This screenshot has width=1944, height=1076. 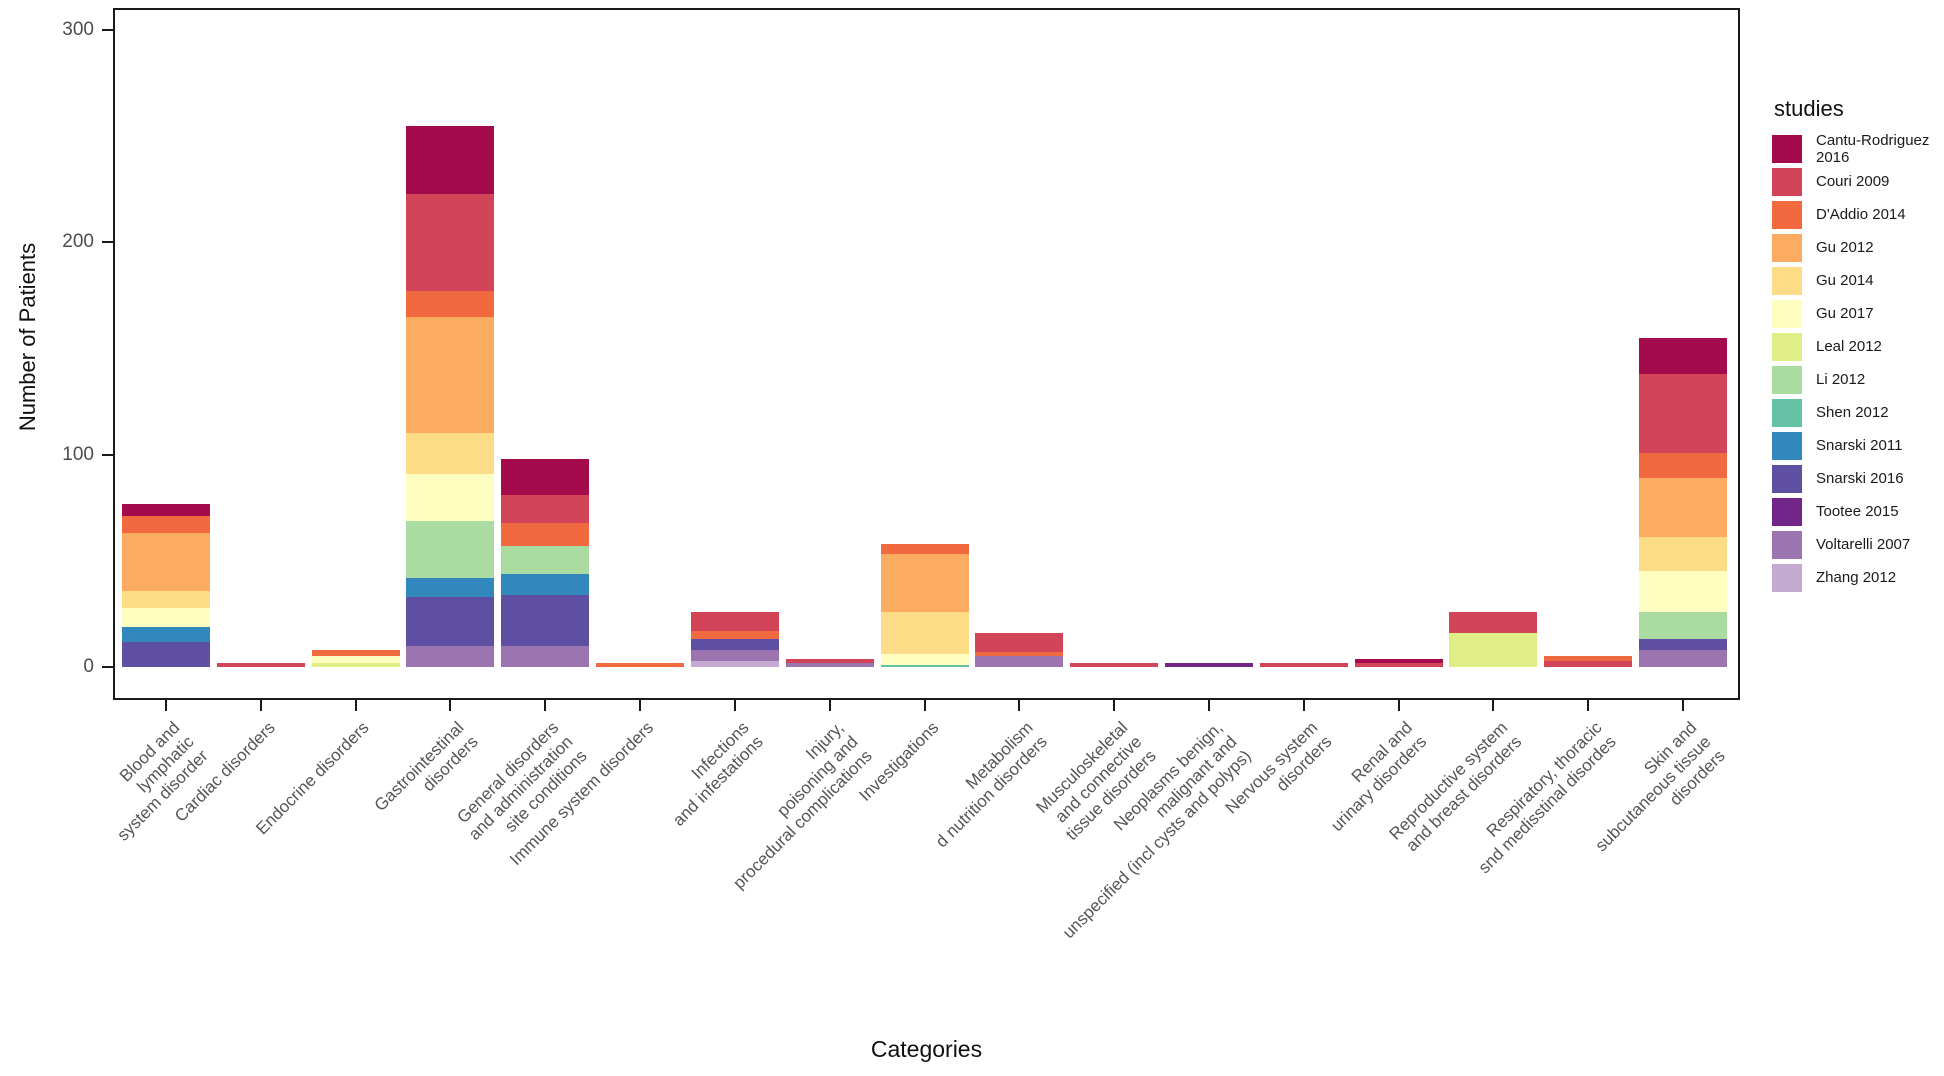 I want to click on legend-label: Voltarelli 2007, so click(x=1863, y=544).